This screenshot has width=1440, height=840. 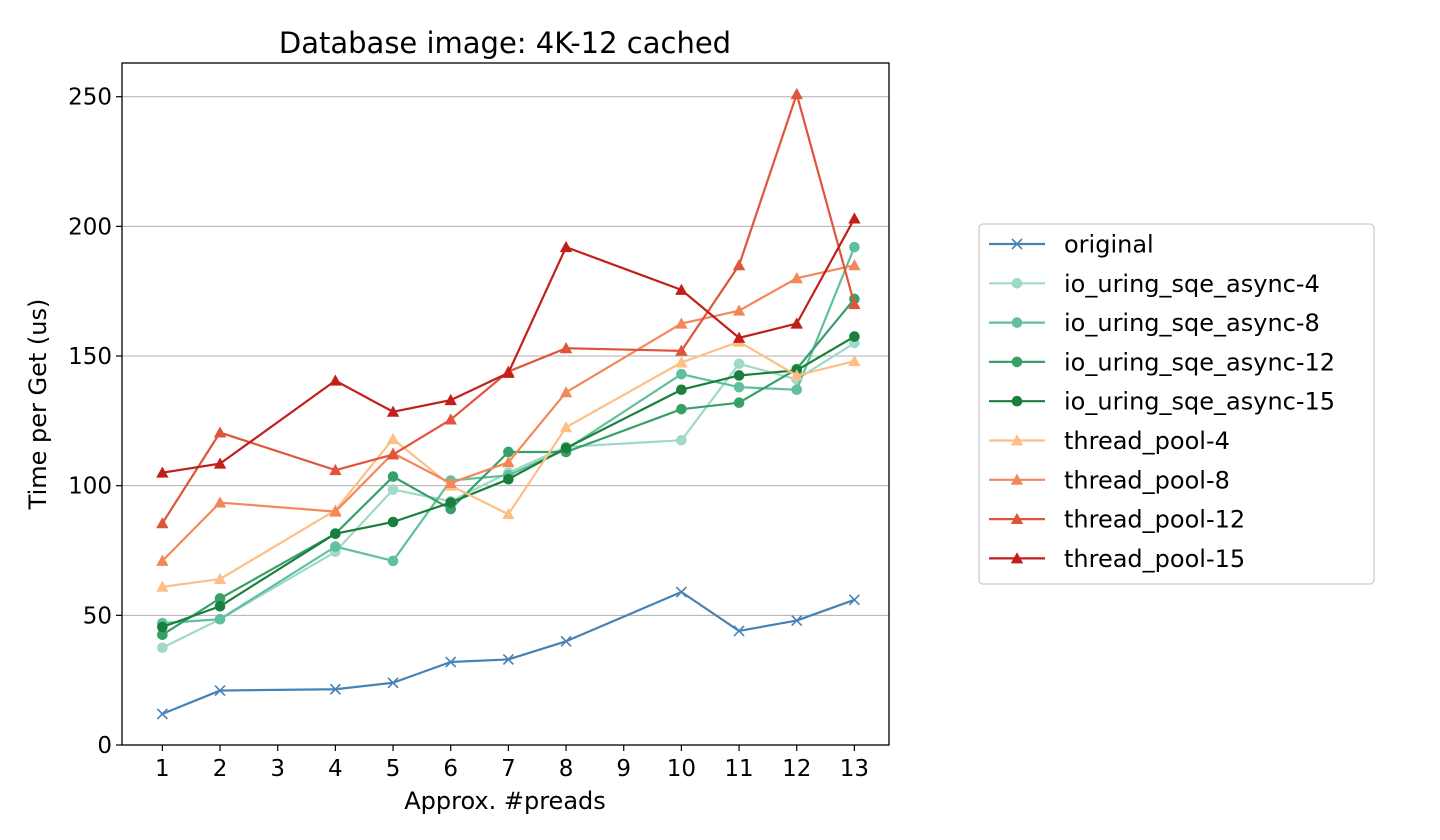 What do you see at coordinates (97, 616) in the screenshot?
I see `y-tick-label: 50` at bounding box center [97, 616].